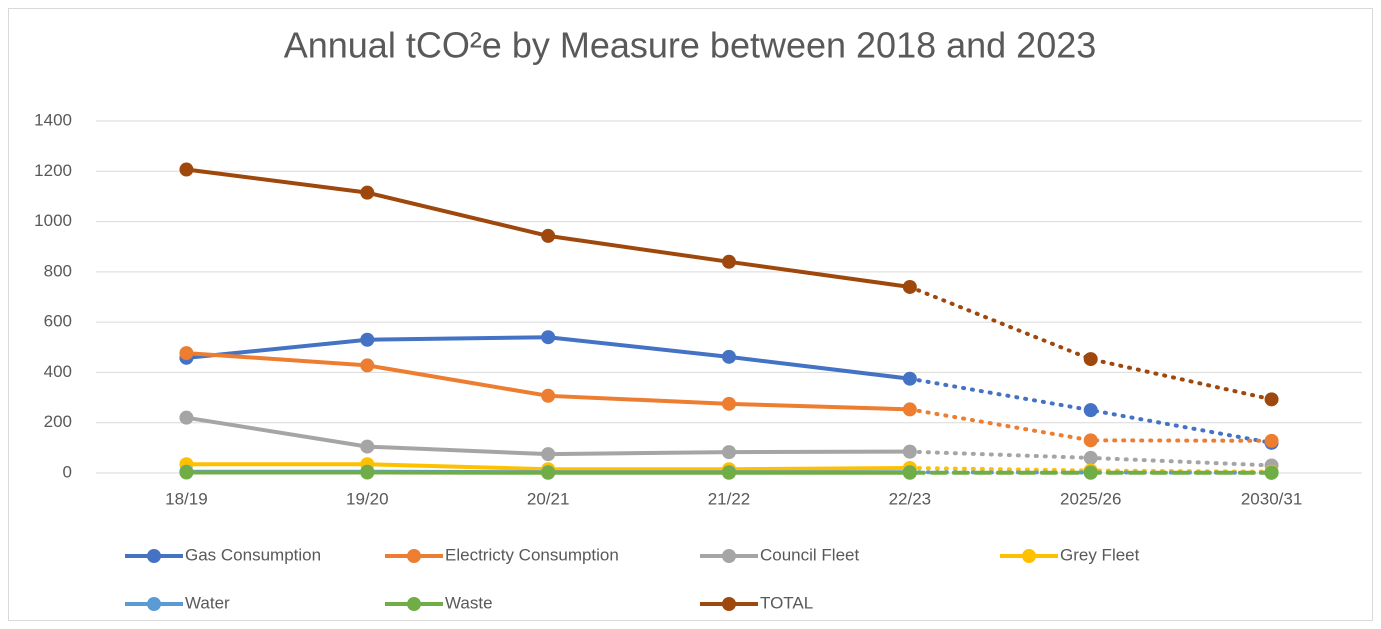  What do you see at coordinates (253, 554) in the screenshot?
I see `legend-label: Gas Consumption` at bounding box center [253, 554].